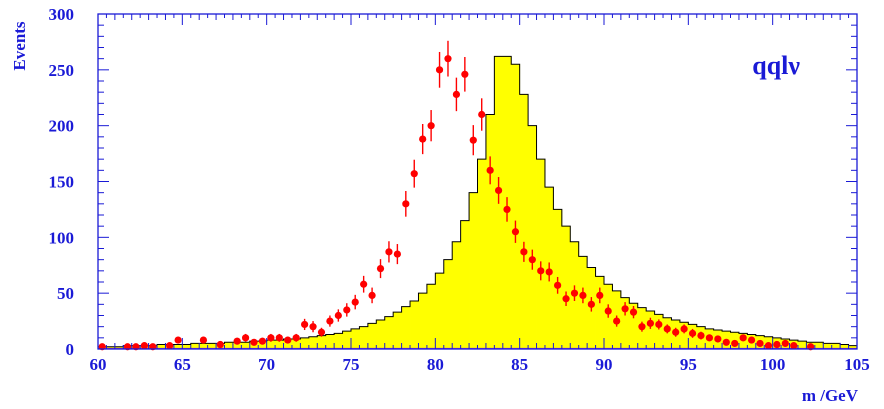 This screenshot has width=884, height=409. I want to click on y-tick-label: 0, so click(70, 349).